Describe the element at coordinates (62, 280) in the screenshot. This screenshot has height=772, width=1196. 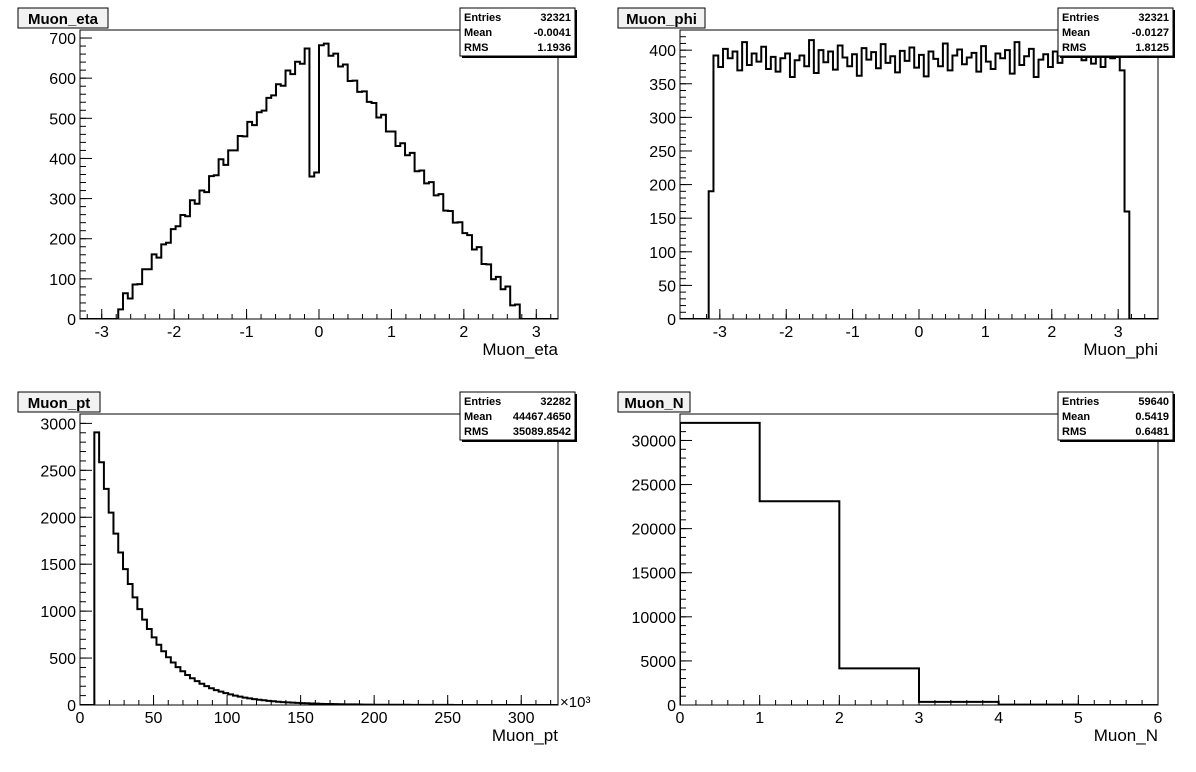
I see `y-tick-label: 100` at that location.